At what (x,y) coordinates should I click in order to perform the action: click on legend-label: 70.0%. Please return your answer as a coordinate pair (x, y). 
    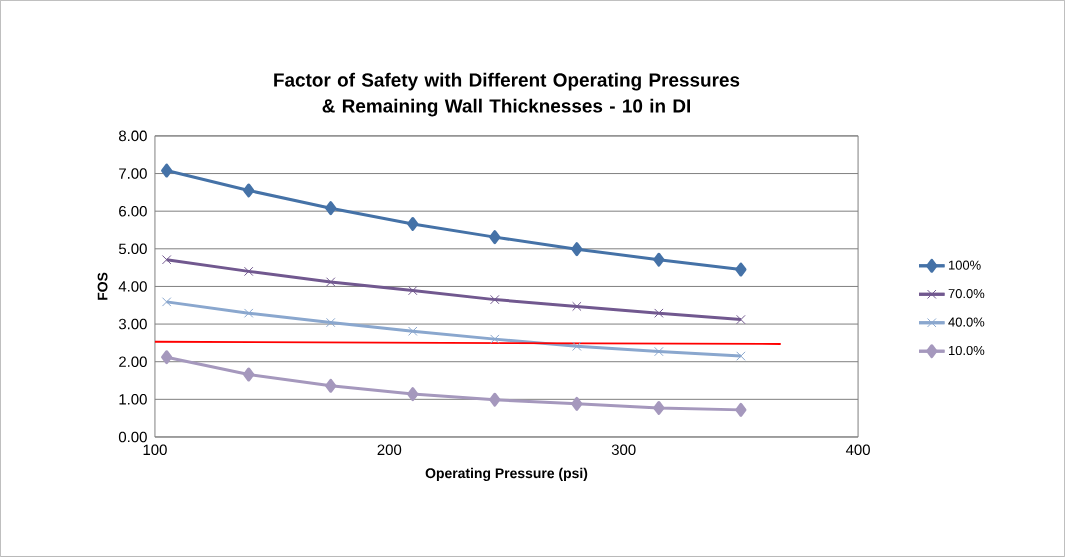
    Looking at the image, I should click on (966, 294).